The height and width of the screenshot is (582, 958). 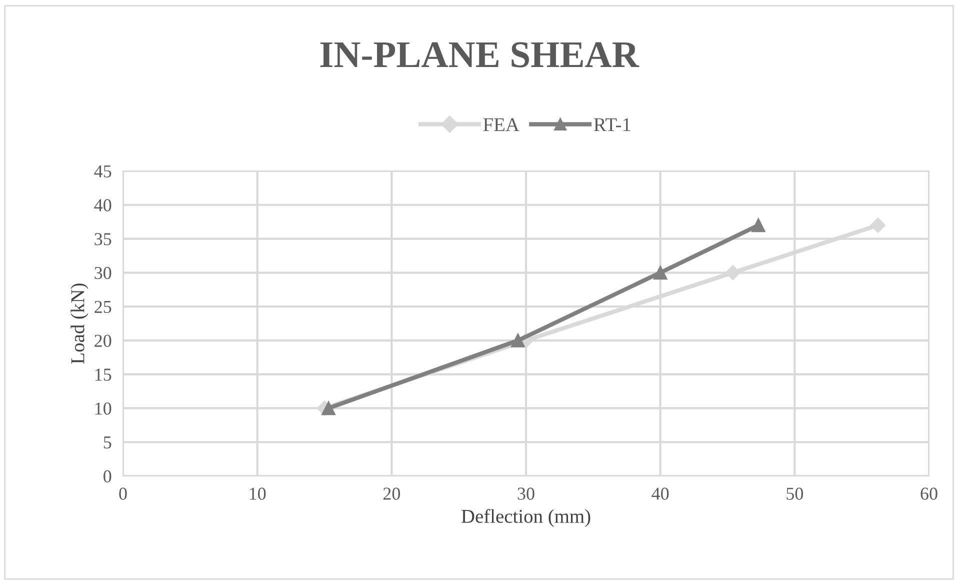 What do you see at coordinates (123, 494) in the screenshot?
I see `x-tick-label: 0` at bounding box center [123, 494].